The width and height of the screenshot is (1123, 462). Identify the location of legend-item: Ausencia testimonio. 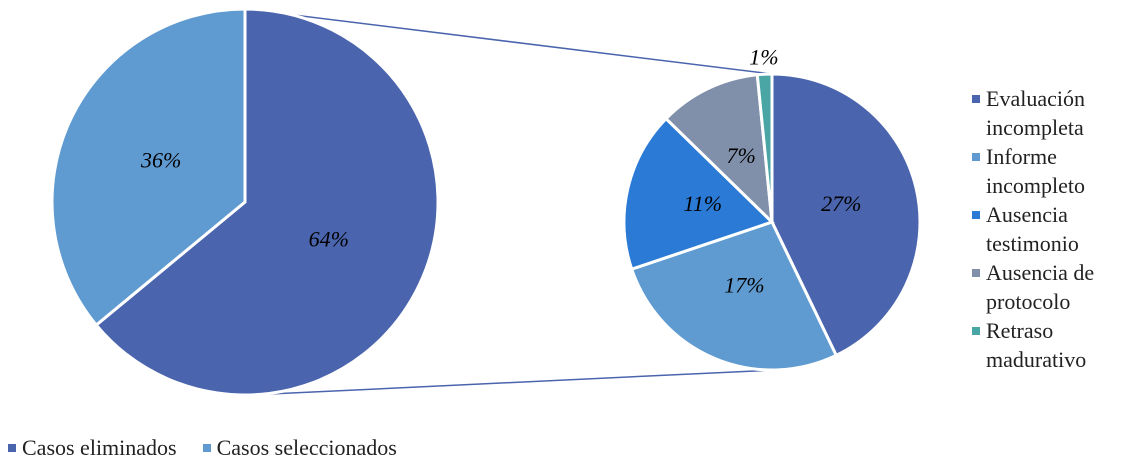
(1042, 229).